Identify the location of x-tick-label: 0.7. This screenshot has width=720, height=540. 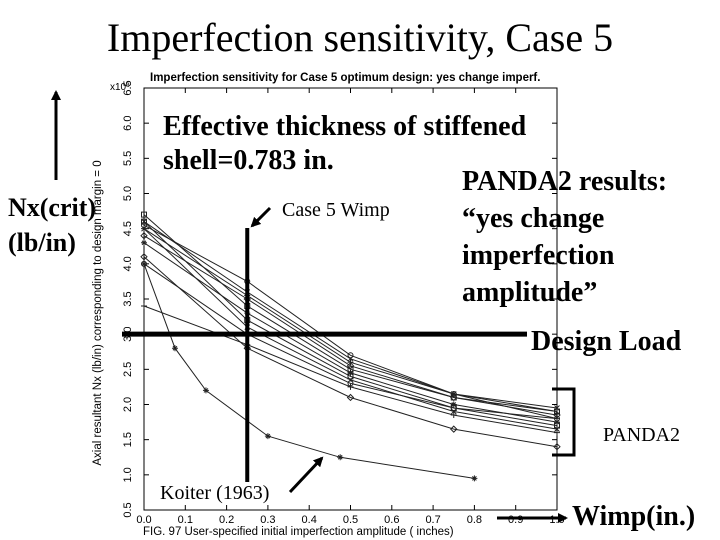
(432, 520).